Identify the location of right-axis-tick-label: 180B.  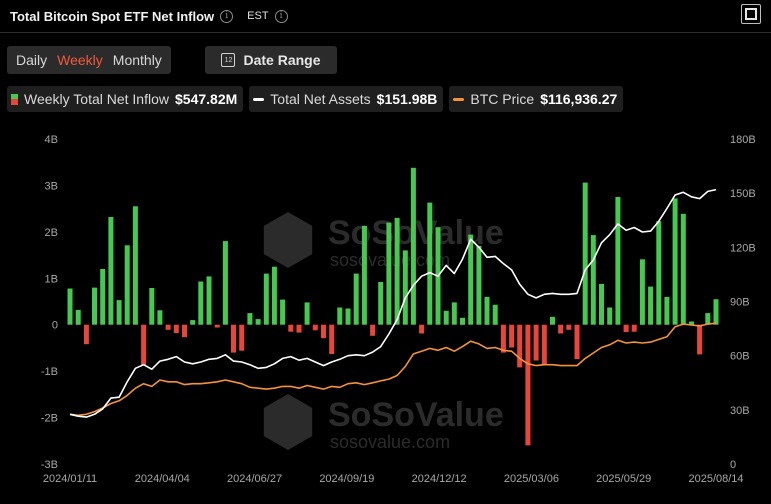
(743, 140).